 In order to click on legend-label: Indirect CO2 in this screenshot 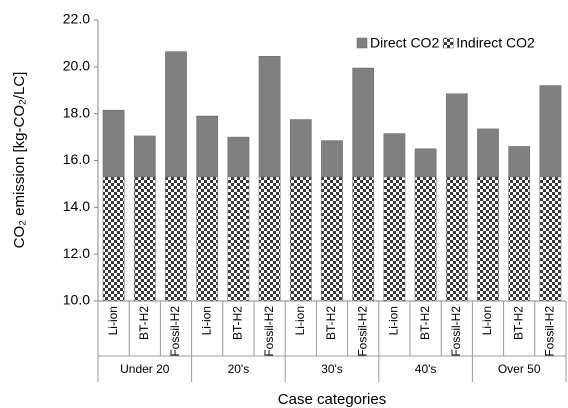, I will do `click(495, 43)`.